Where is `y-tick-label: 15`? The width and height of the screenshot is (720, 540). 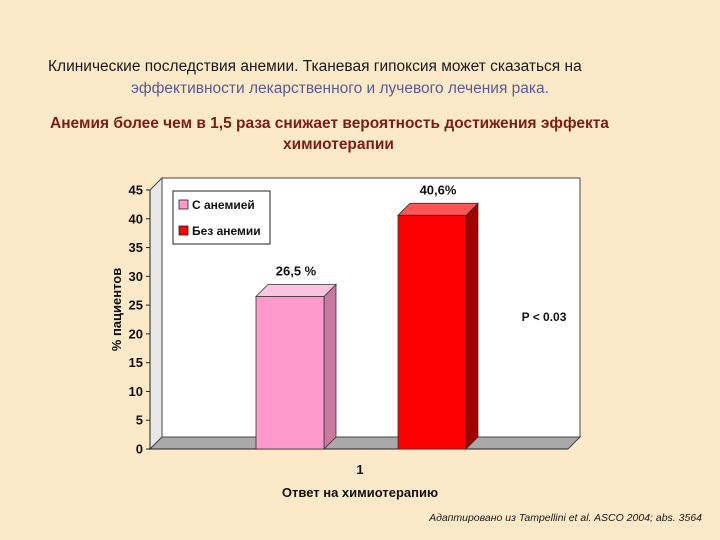
y-tick-label: 15 is located at coordinates (136, 362).